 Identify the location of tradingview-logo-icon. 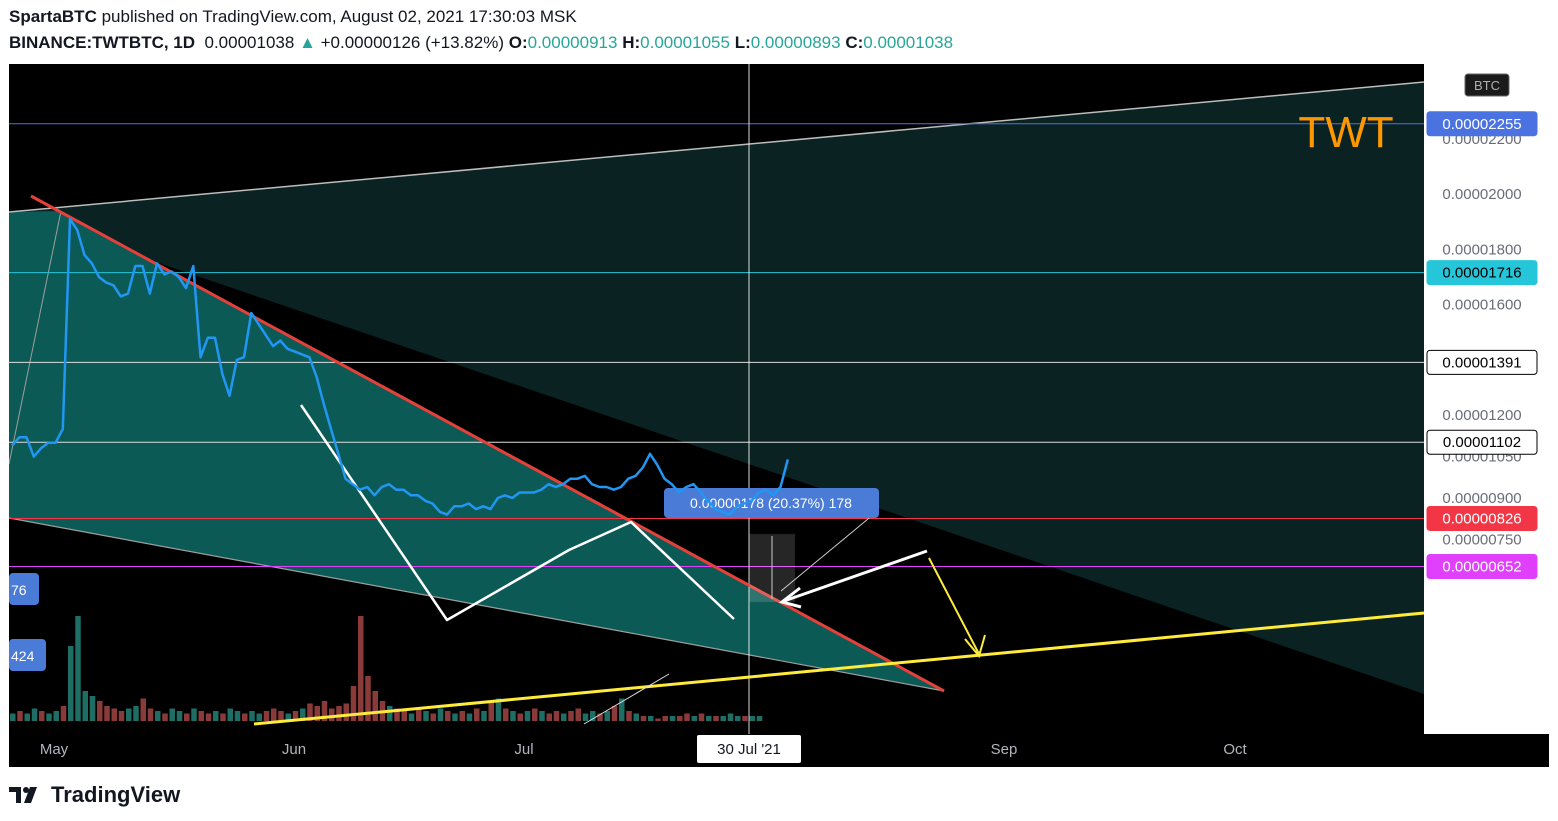
(23, 795).